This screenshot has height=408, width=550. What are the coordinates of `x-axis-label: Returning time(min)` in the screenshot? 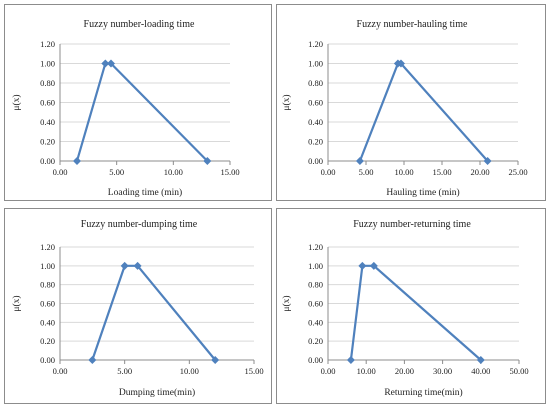 It's located at (423, 392).